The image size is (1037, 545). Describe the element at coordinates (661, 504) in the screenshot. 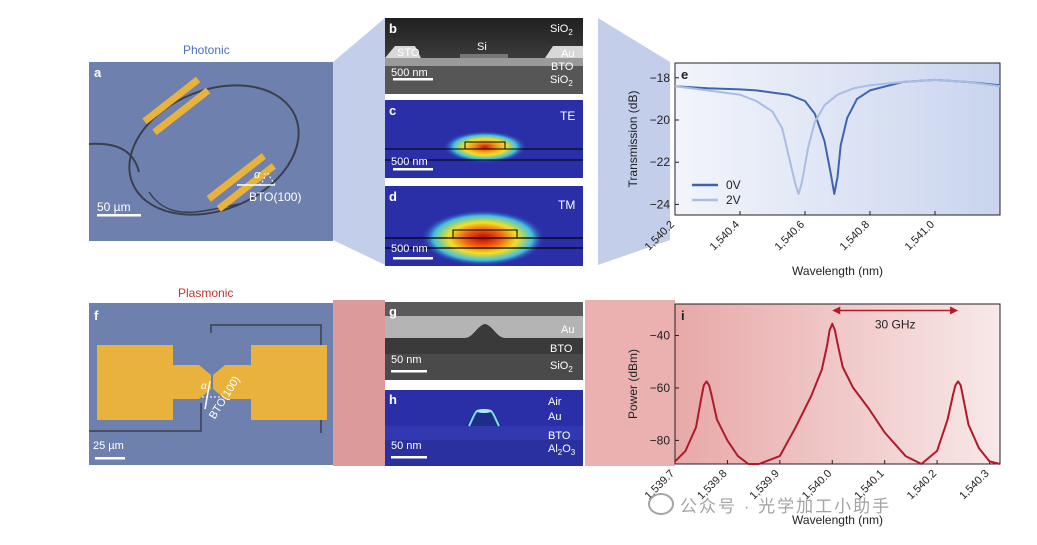

I see `wechat-icon` at that location.